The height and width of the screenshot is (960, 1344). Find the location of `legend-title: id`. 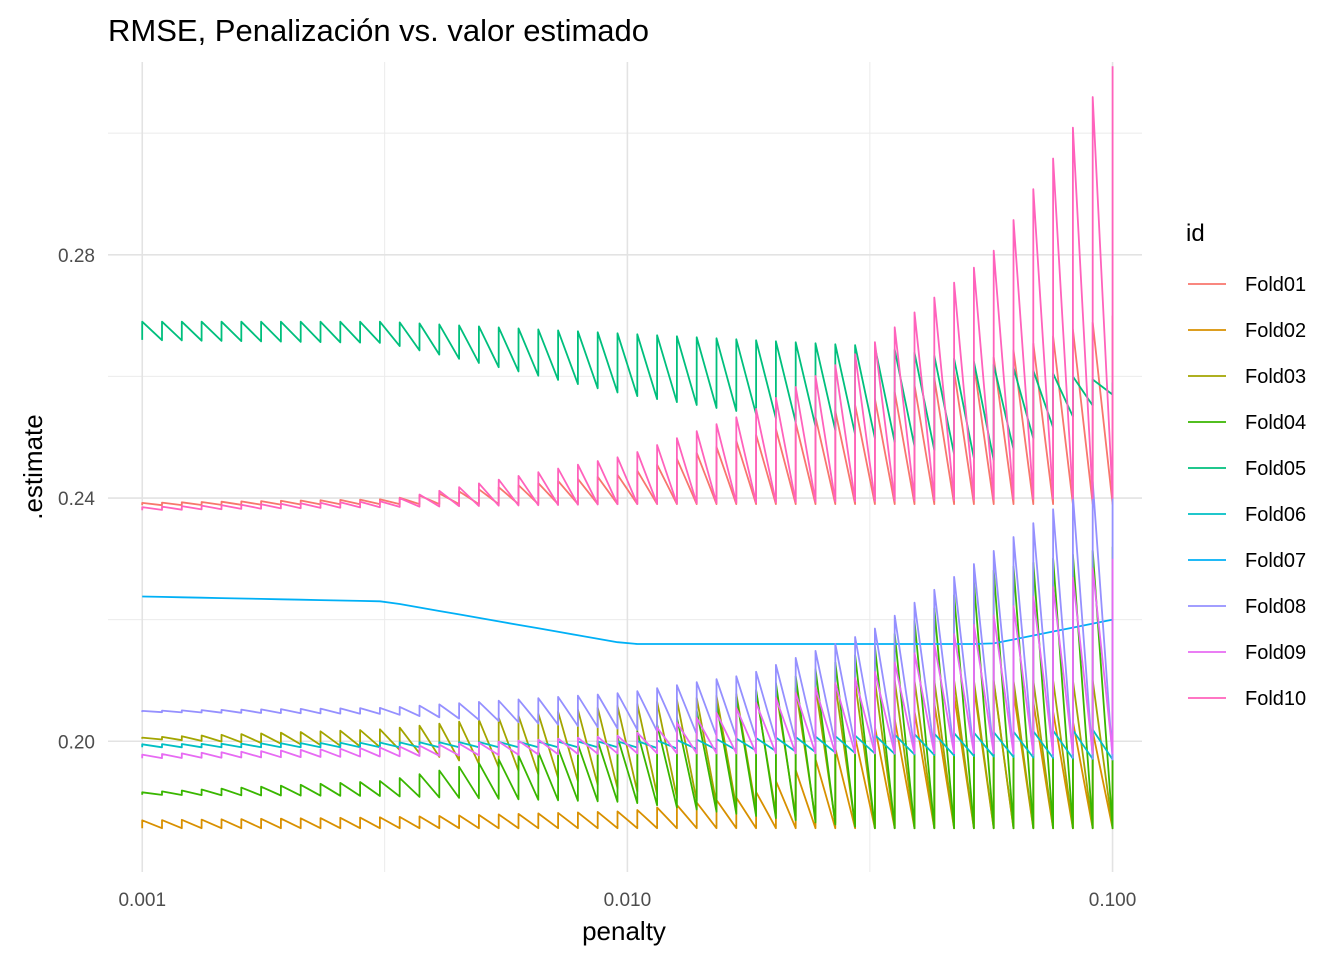

legend-title: id is located at coordinates (1195, 233).